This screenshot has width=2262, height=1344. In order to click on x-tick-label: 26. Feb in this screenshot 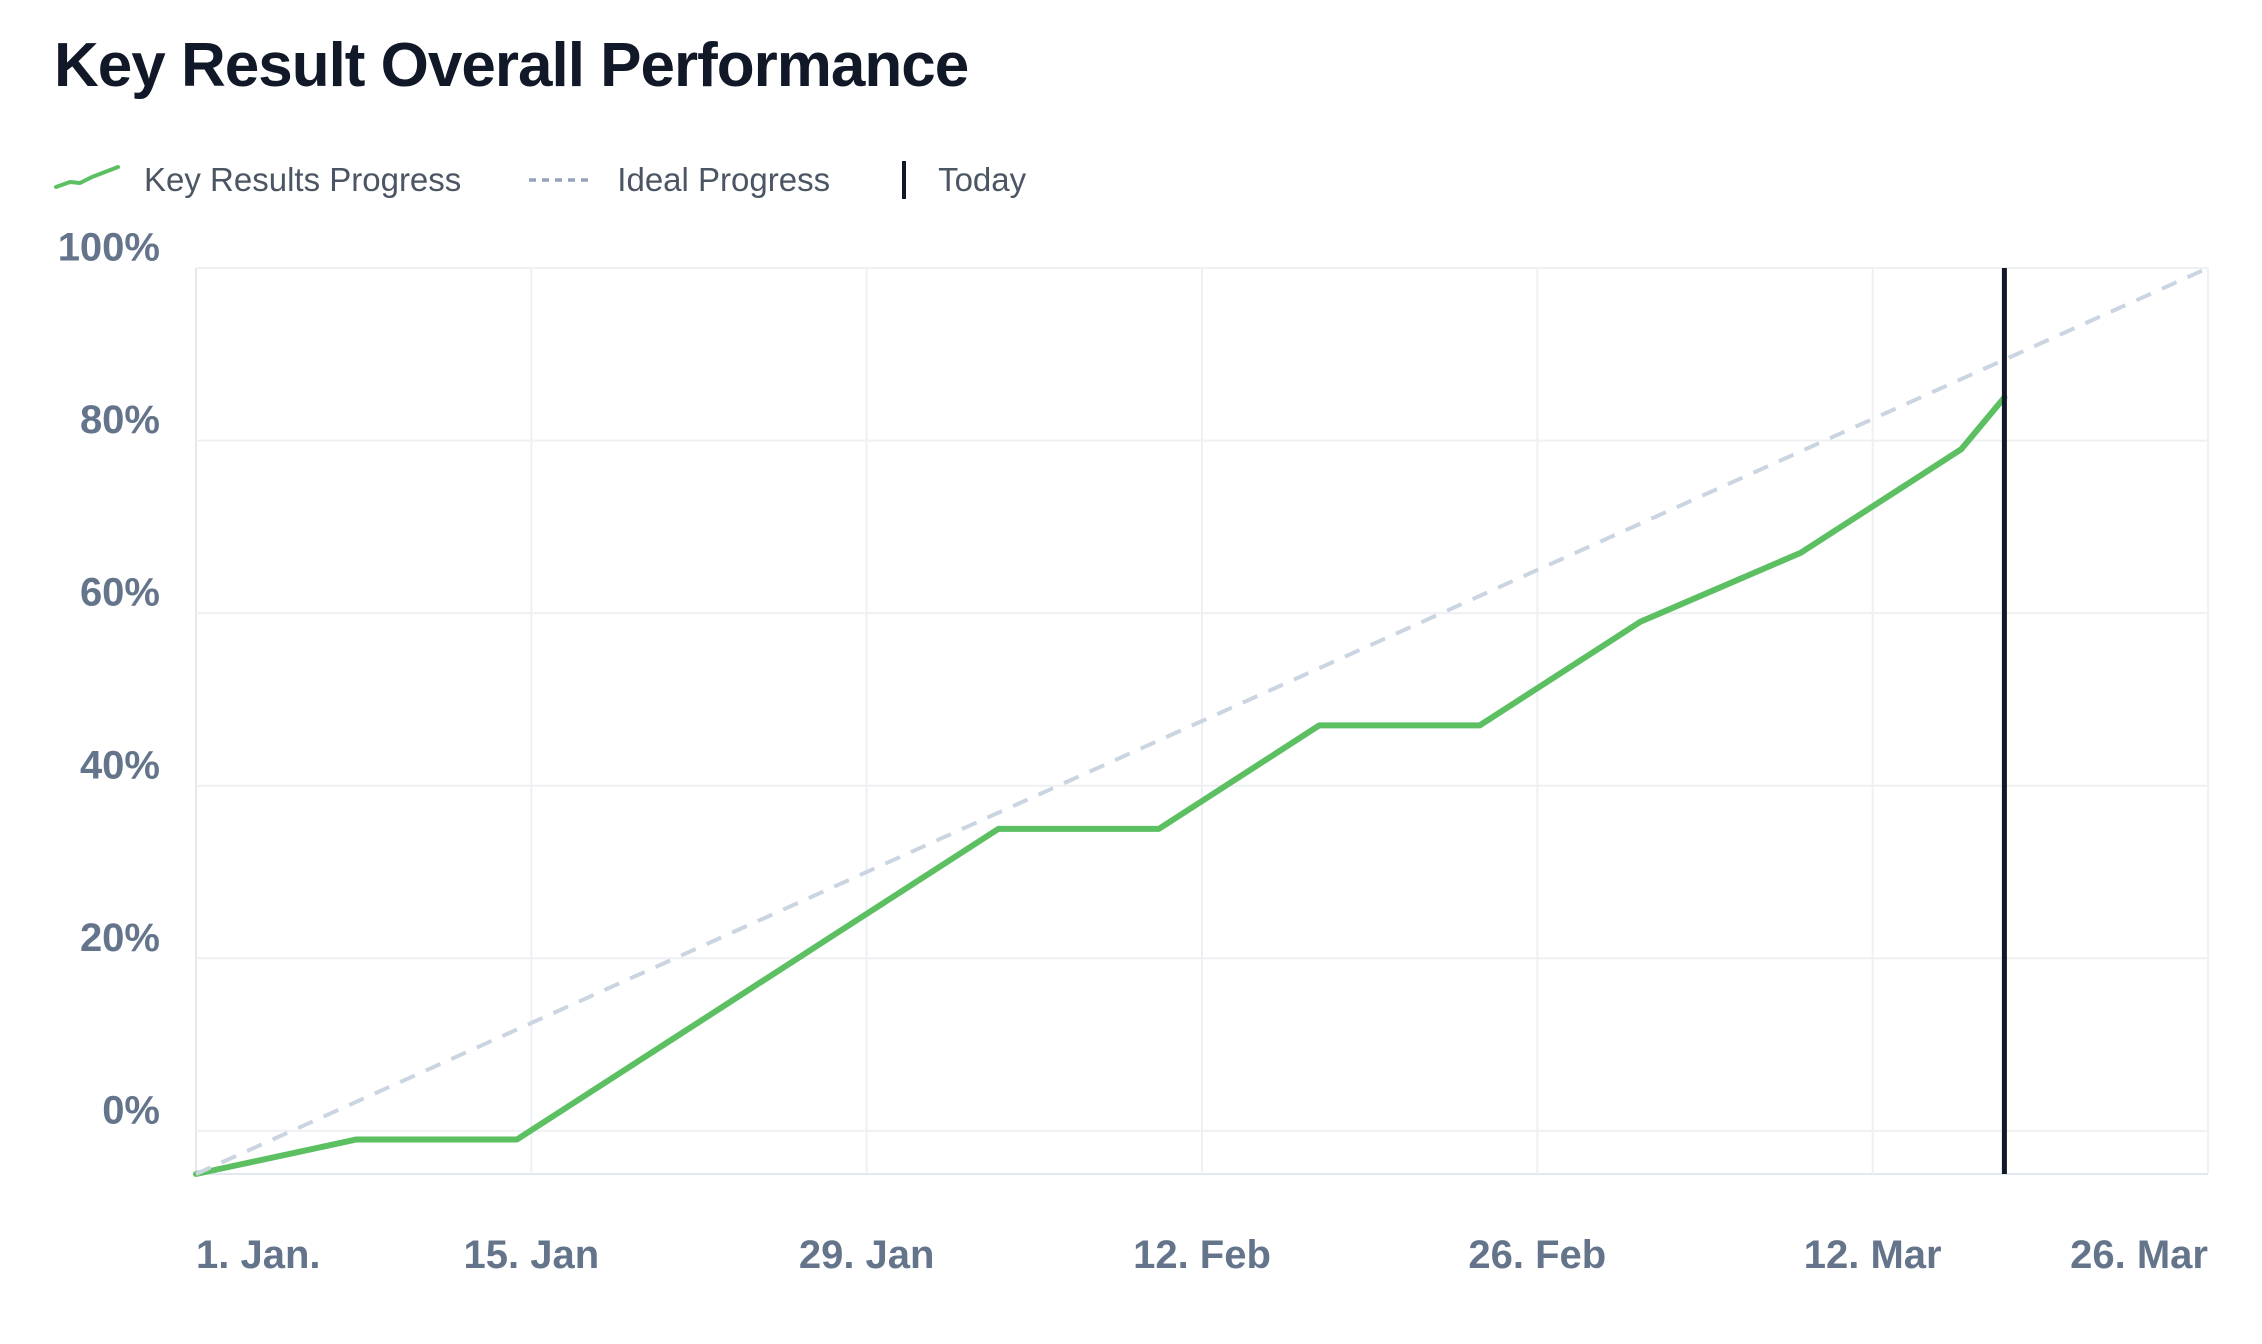, I will do `click(1537, 1255)`.